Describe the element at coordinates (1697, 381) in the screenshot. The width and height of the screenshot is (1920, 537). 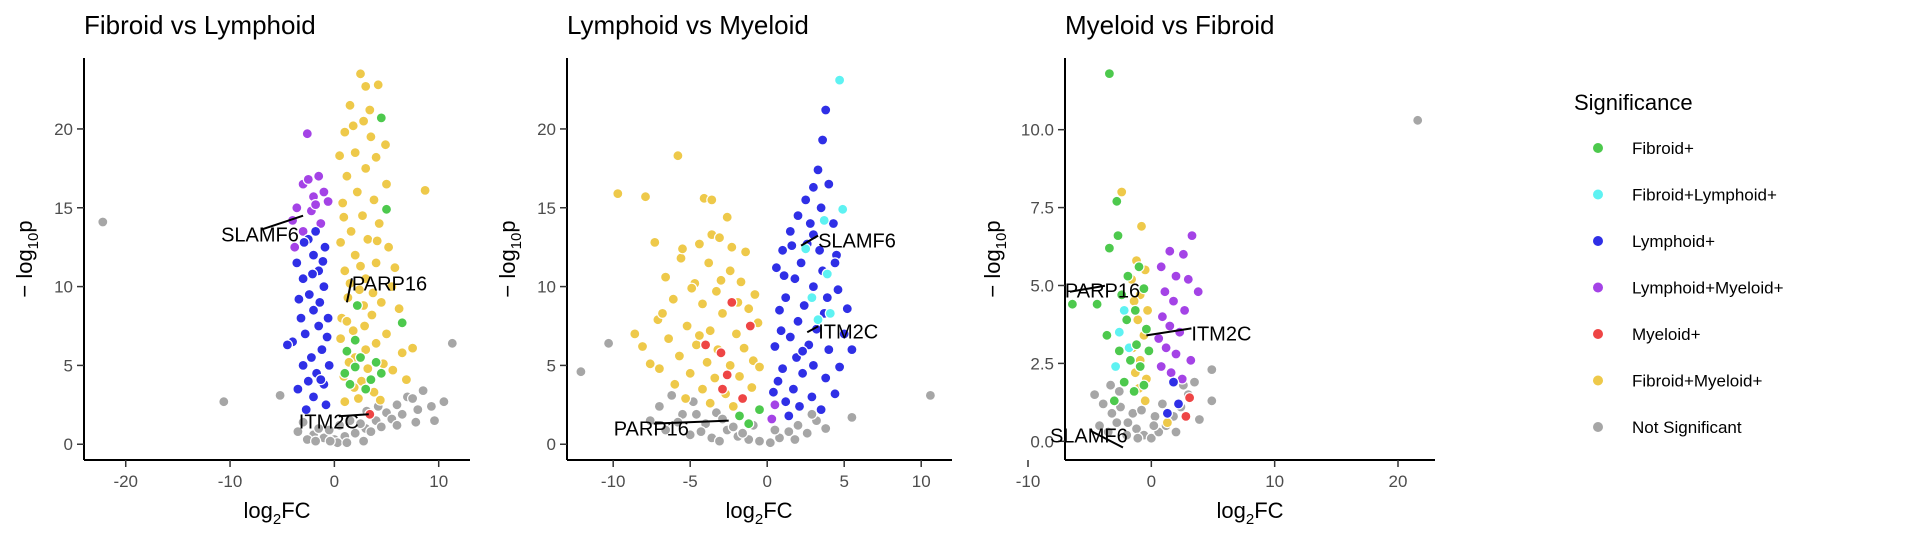
I see `legend-label: Fibroid+Myeloid+` at that location.